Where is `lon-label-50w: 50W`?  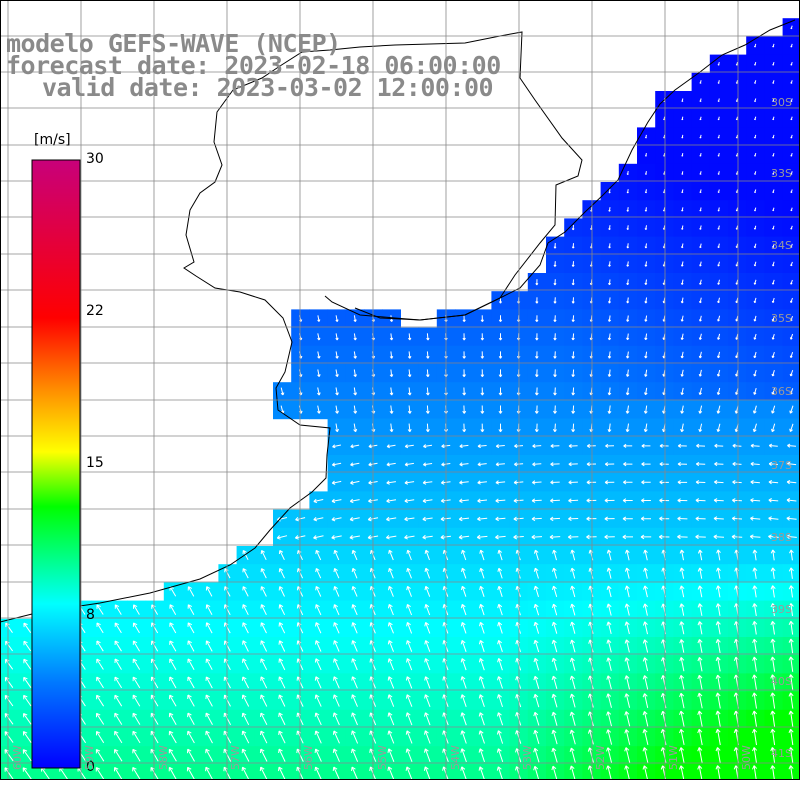 lon-label-50w: 50W is located at coordinates (746, 757).